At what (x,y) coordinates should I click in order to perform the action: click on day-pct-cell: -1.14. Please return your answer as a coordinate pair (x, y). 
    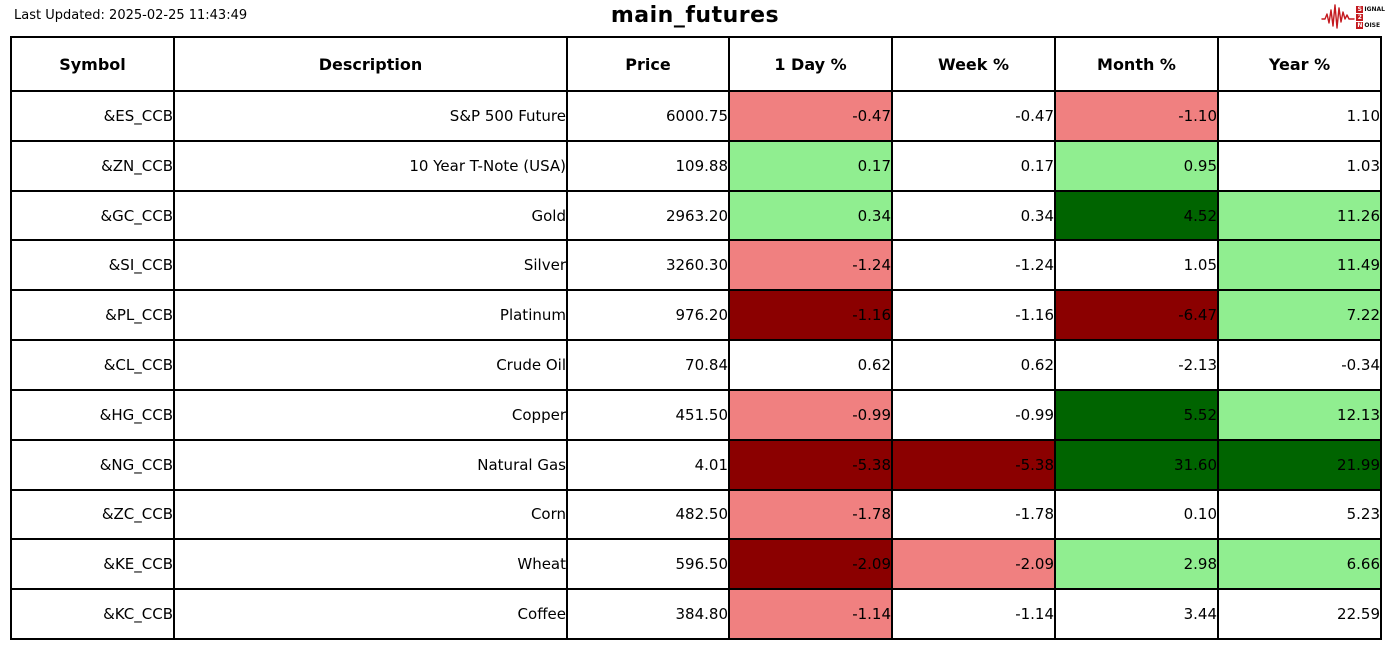
    Looking at the image, I should click on (810, 614).